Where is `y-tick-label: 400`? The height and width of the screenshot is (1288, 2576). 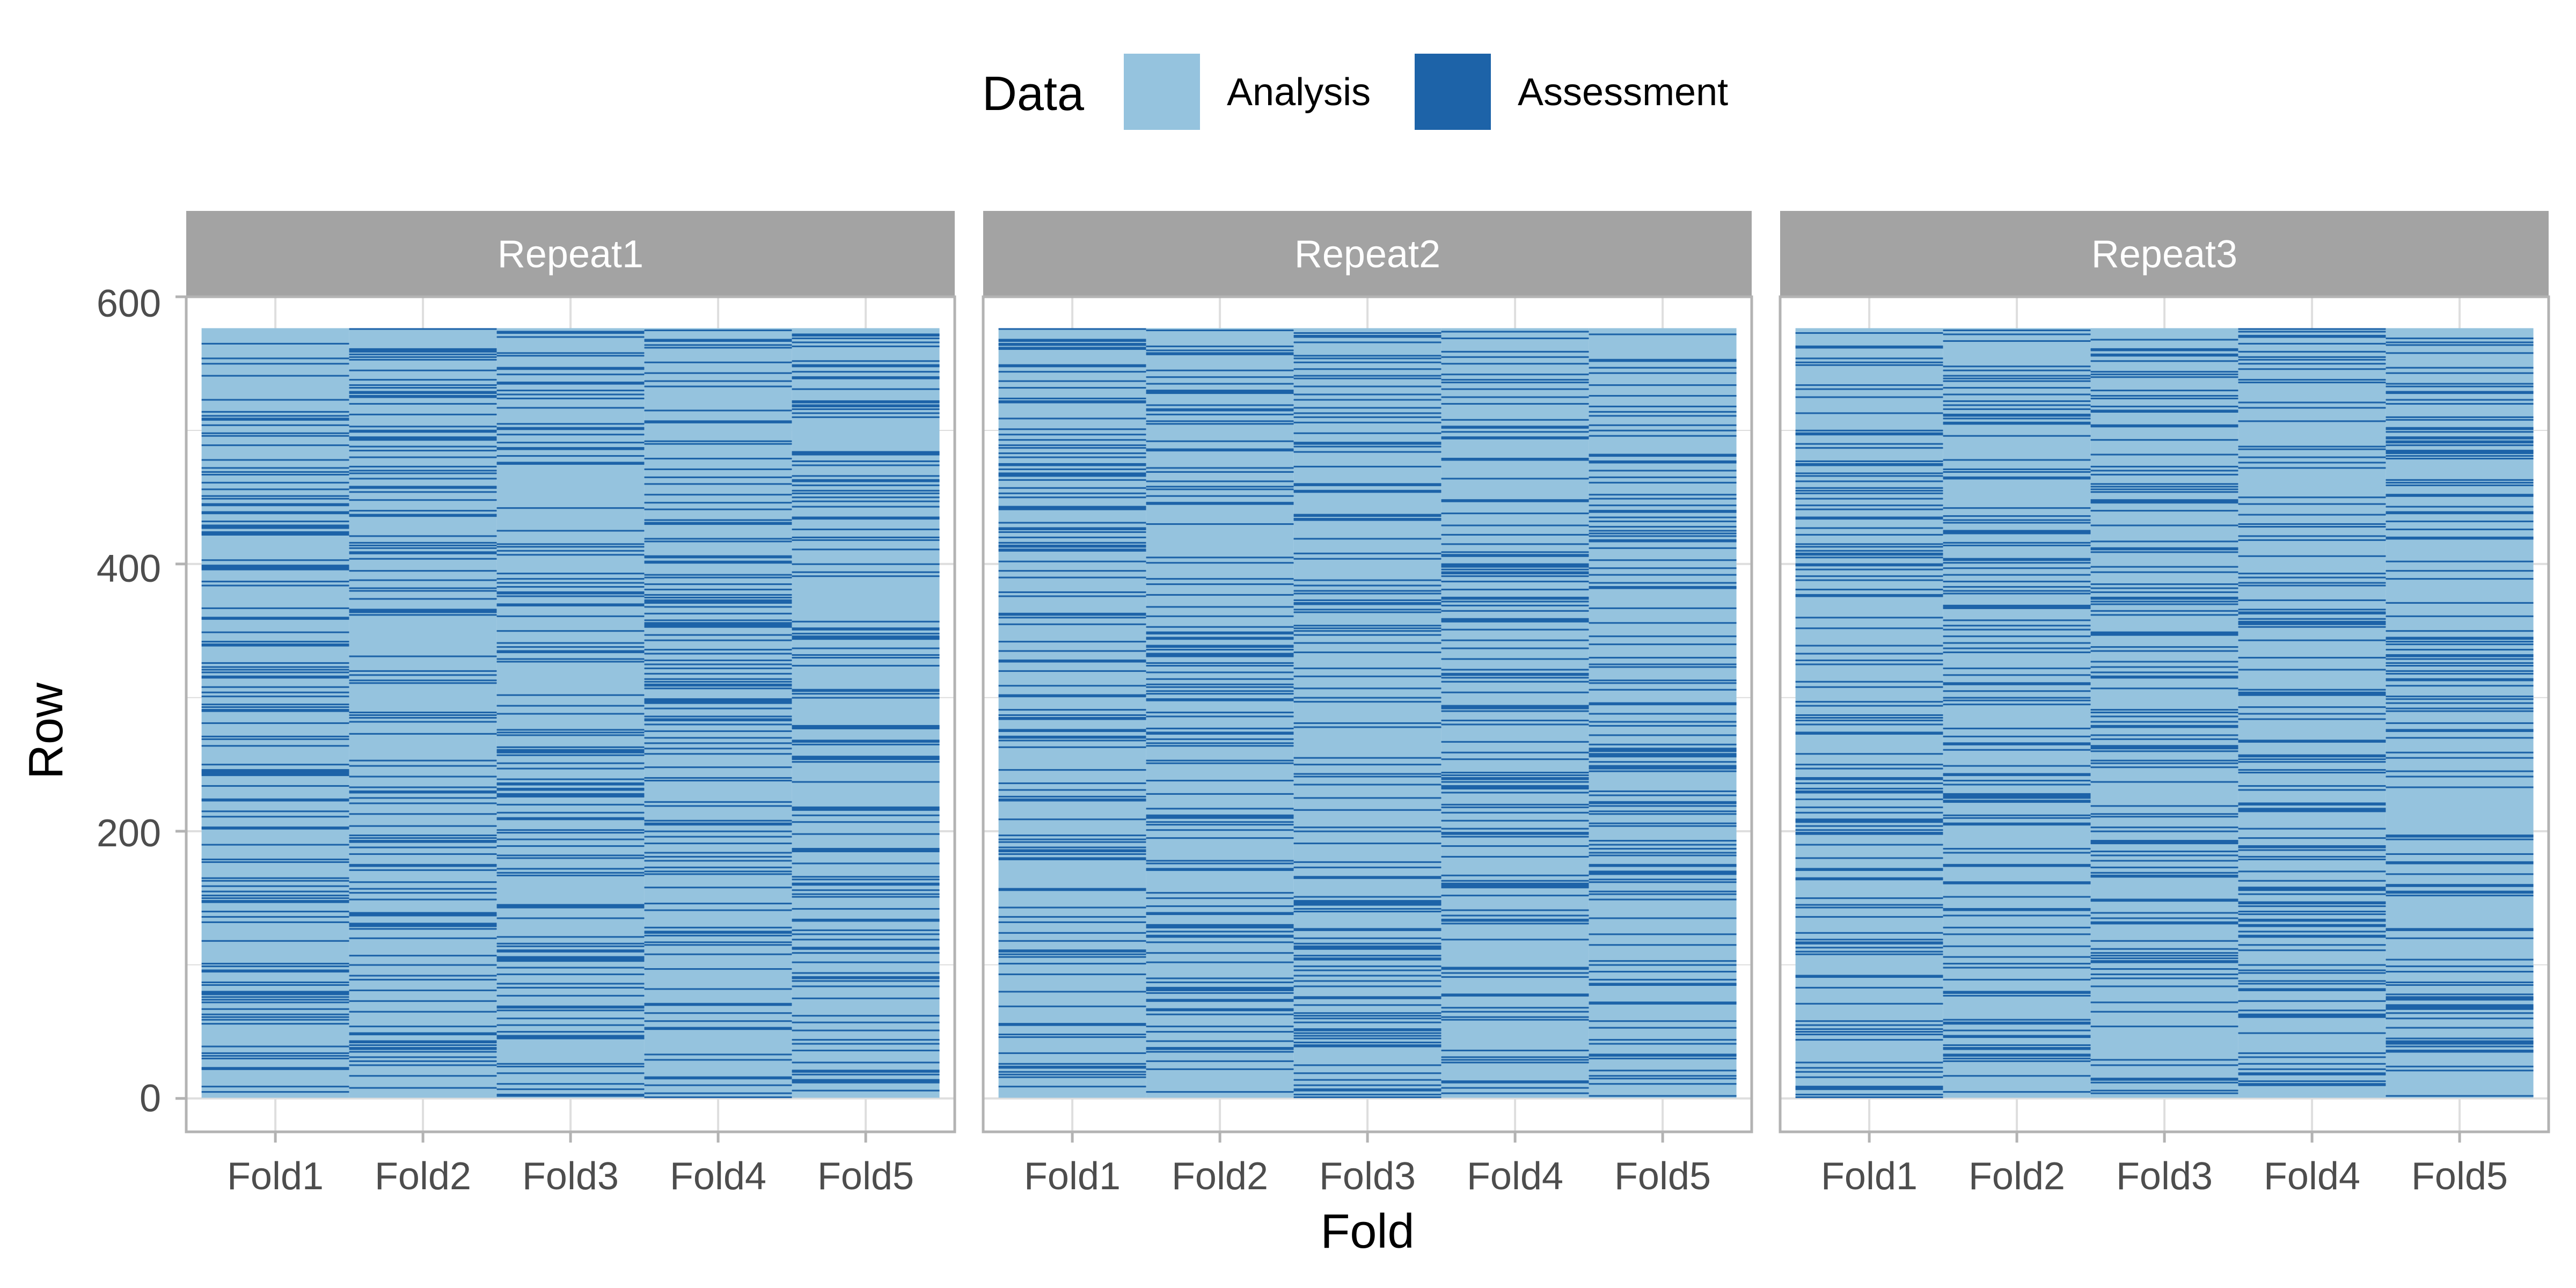
y-tick-label: 400 is located at coordinates (129, 568).